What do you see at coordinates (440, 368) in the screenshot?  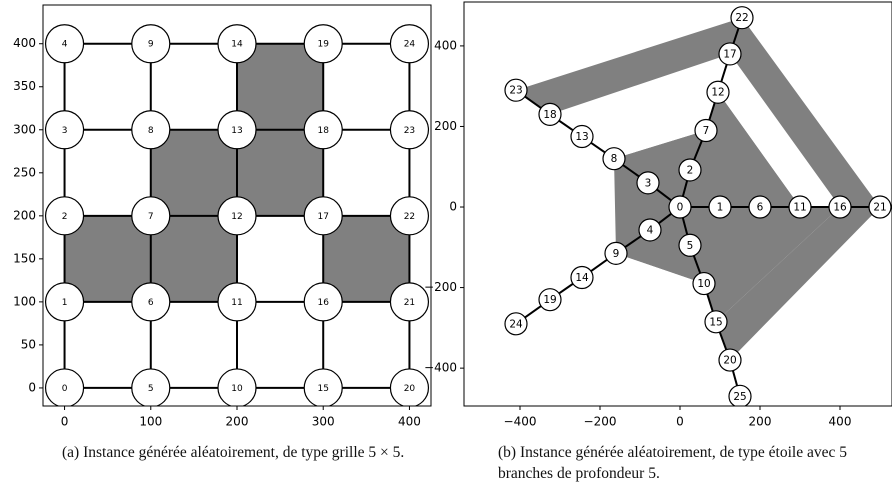 I see `y-tick-label: −400` at bounding box center [440, 368].